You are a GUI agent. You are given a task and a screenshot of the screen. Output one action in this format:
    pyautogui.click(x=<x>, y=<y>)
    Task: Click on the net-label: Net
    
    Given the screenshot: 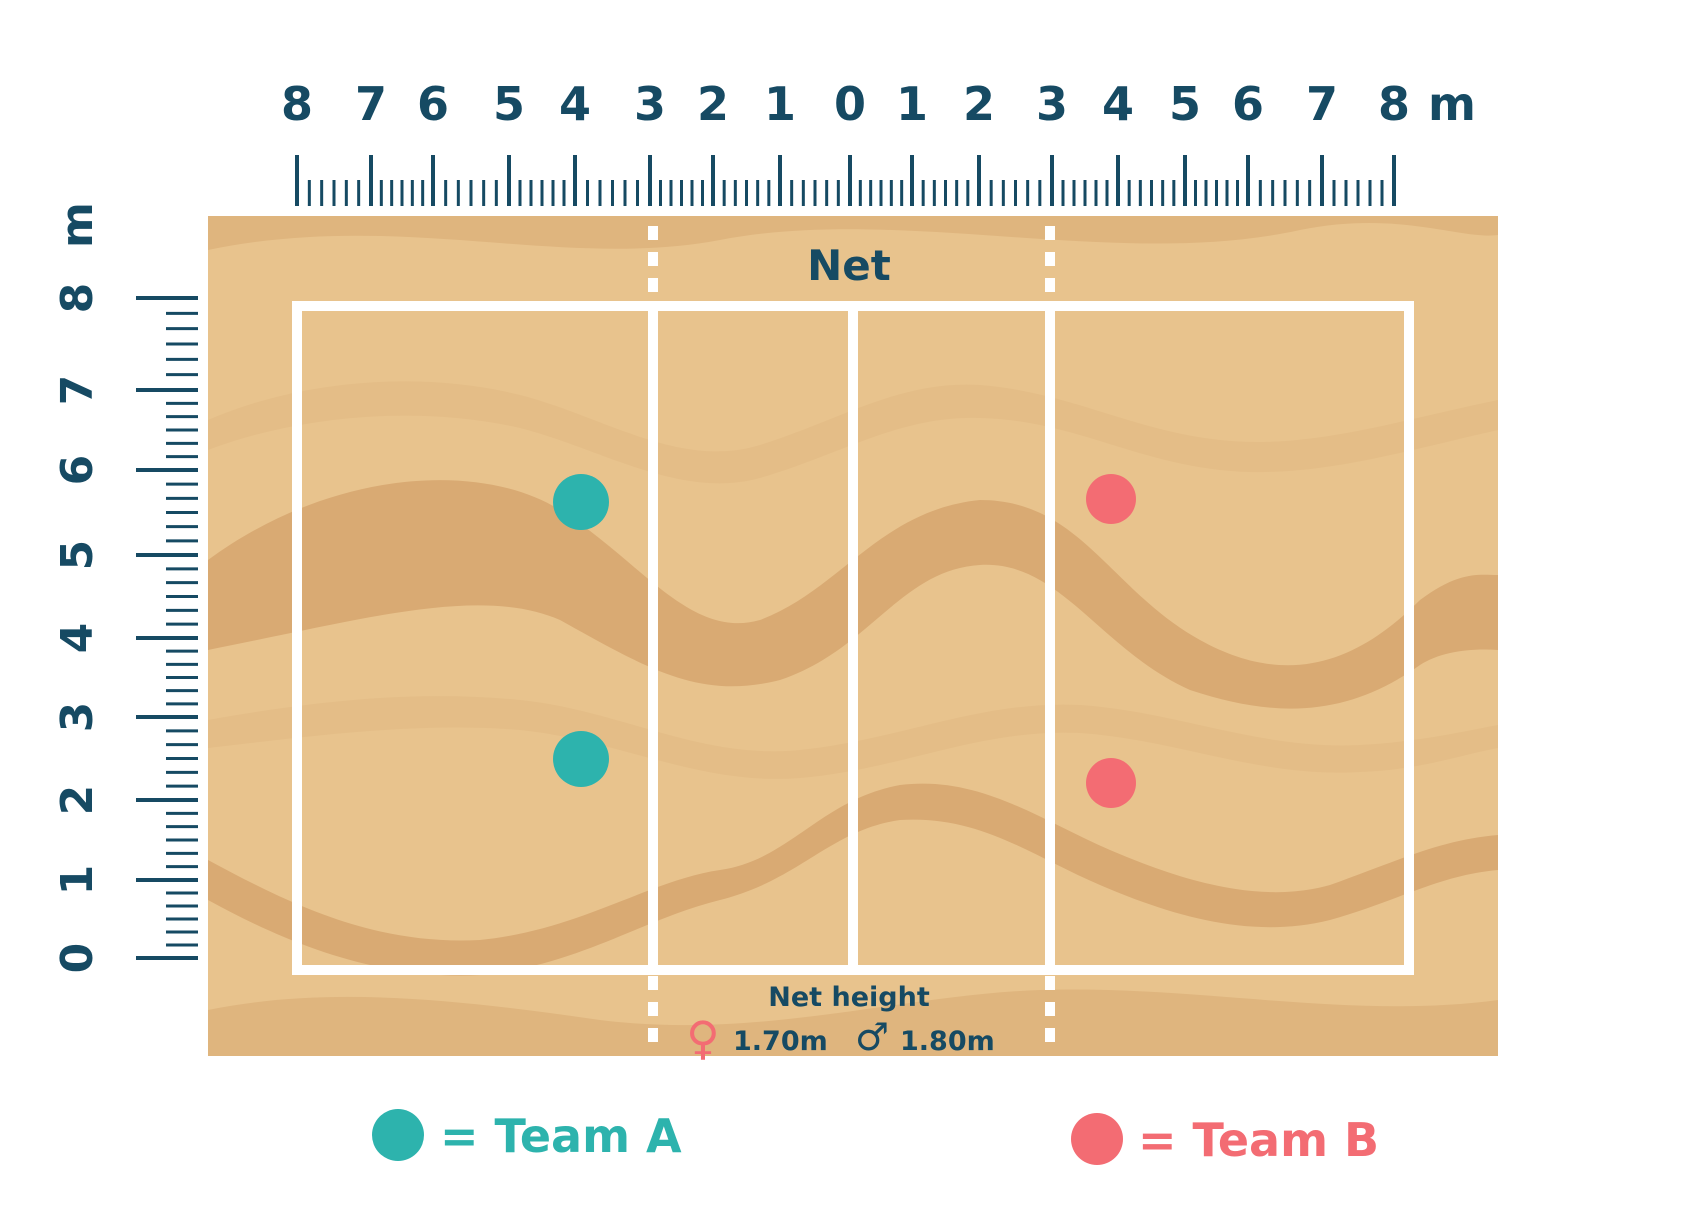 What is the action you would take?
    pyautogui.click(x=849, y=265)
    